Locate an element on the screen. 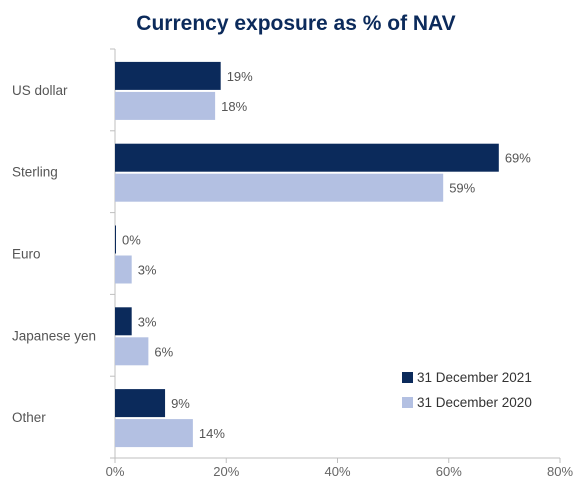 This screenshot has width=576, height=479. x-tick-label: 20% is located at coordinates (226, 471).